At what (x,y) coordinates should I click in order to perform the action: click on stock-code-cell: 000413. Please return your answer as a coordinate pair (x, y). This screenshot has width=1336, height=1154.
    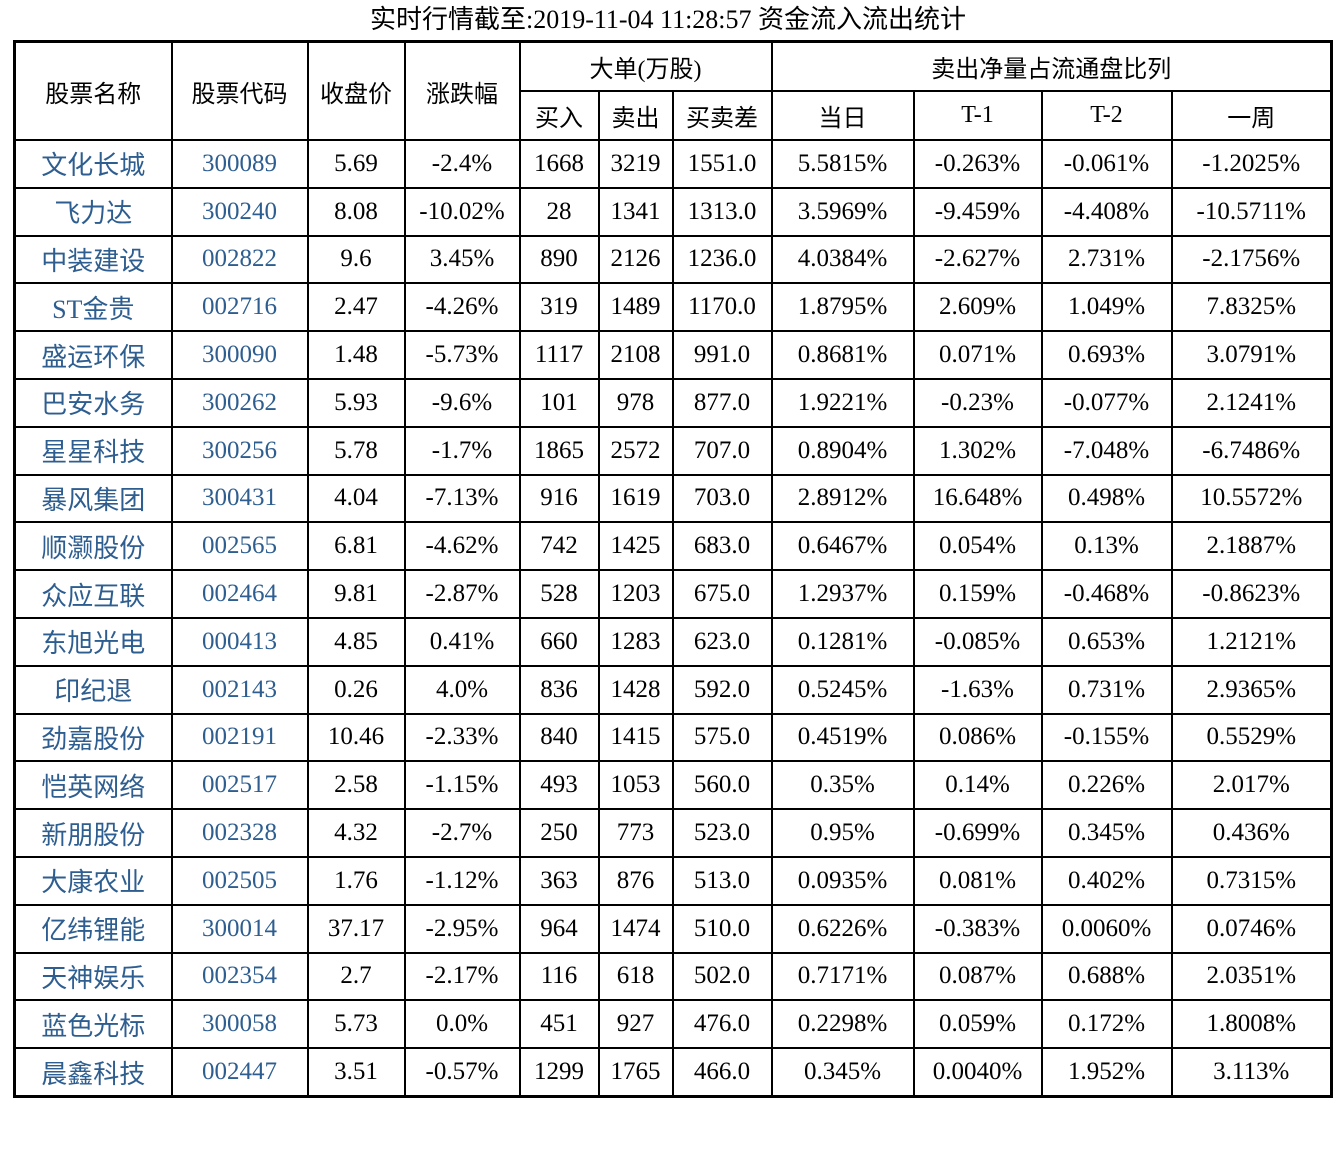
    Looking at the image, I should click on (239, 641).